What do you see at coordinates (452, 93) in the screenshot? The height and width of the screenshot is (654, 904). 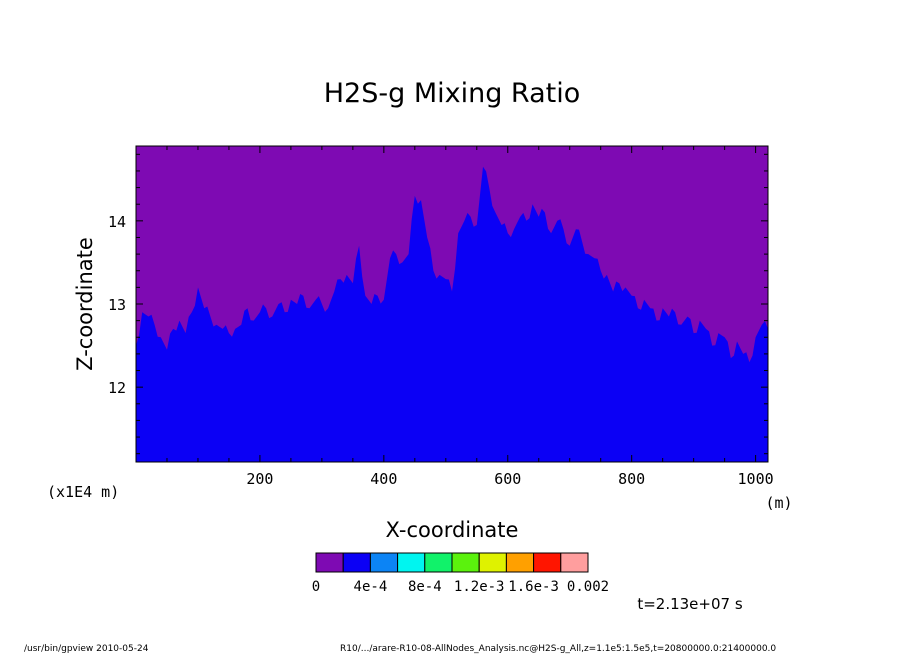 I see `chart-title: H2S-g Mixing Ratio` at bounding box center [452, 93].